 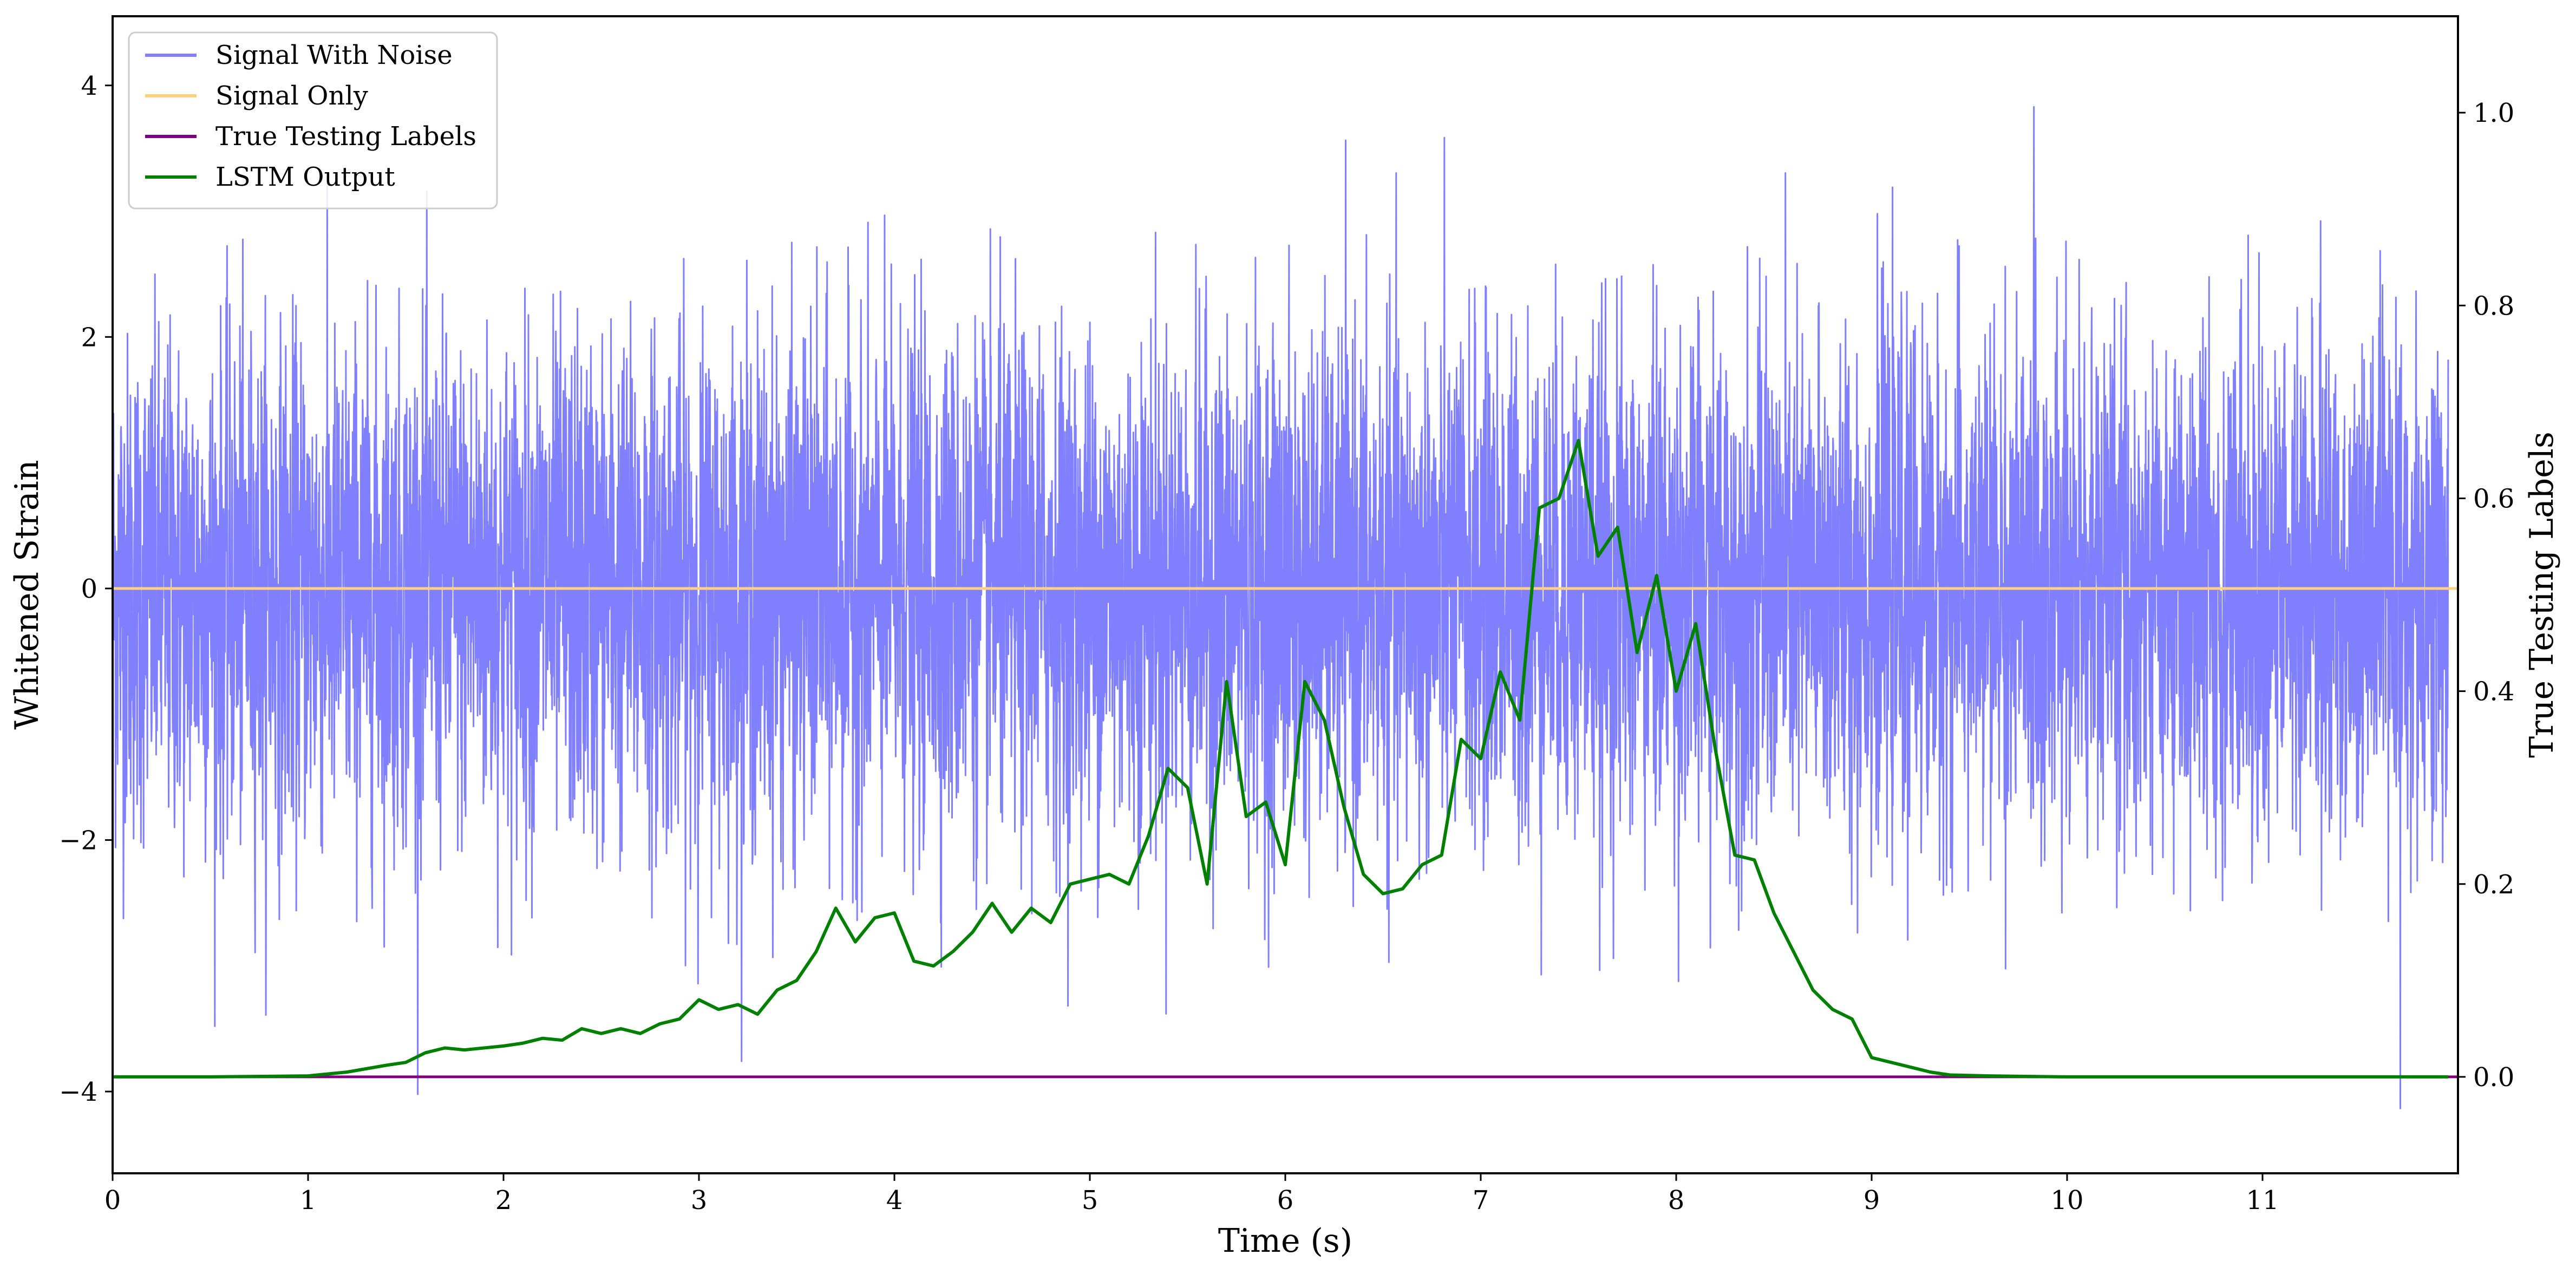 I want to click on legend-entry: Signal With Noise, so click(x=334, y=55).